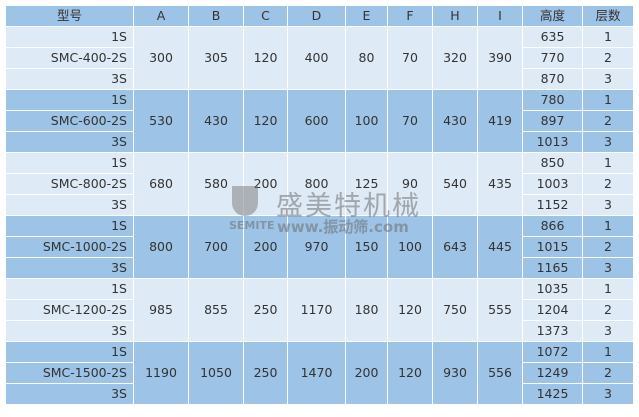  What do you see at coordinates (455, 58) in the screenshot?
I see `dim-h-cell: 320` at bounding box center [455, 58].